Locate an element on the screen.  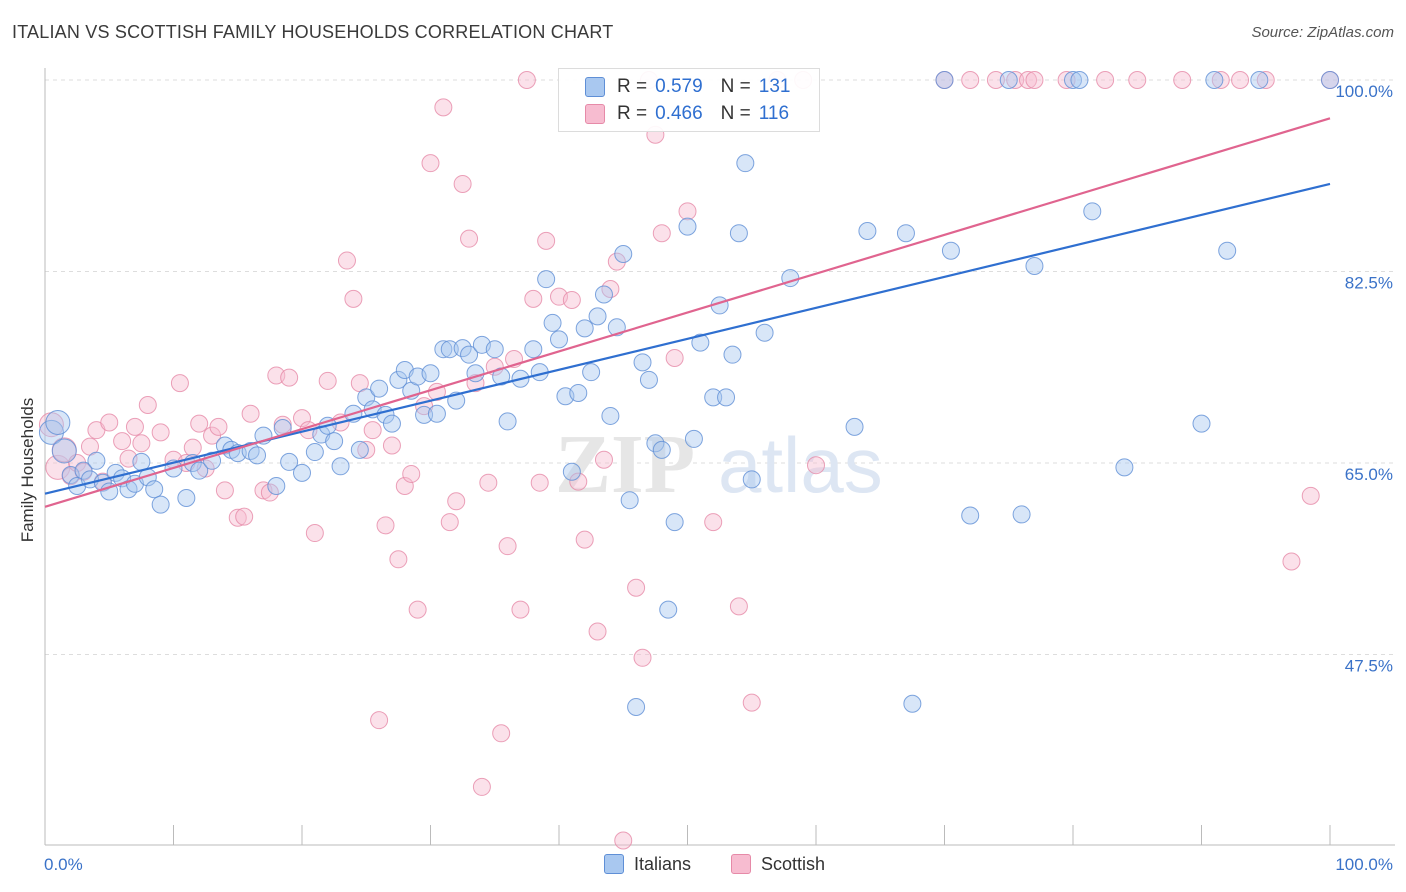
scottish-n-value: 116 is located at coordinates (774, 113).